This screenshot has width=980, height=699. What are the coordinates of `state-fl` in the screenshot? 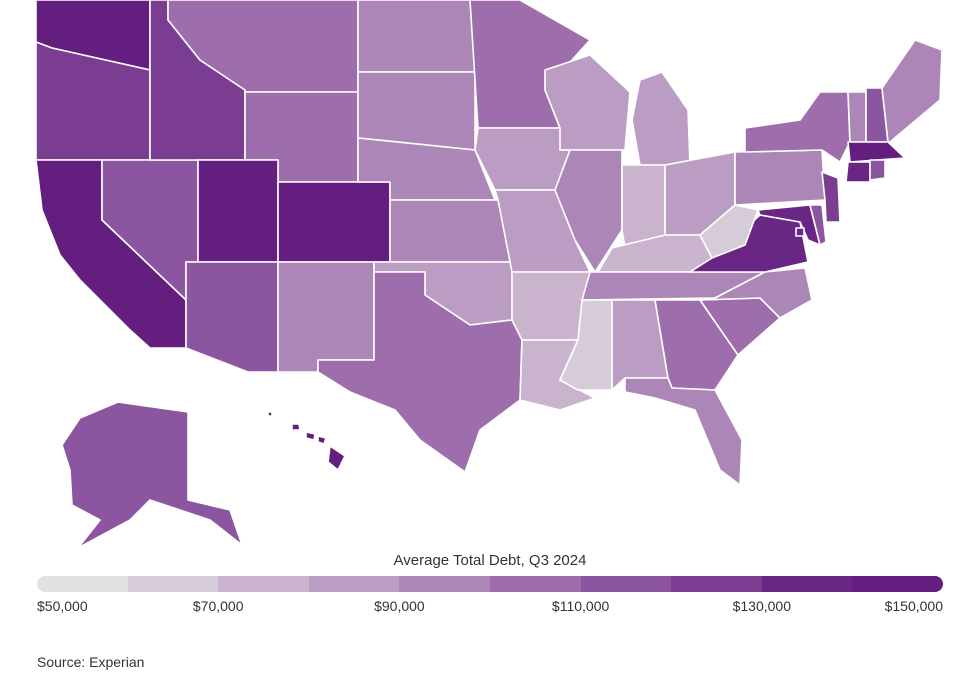 It's located at (683, 431).